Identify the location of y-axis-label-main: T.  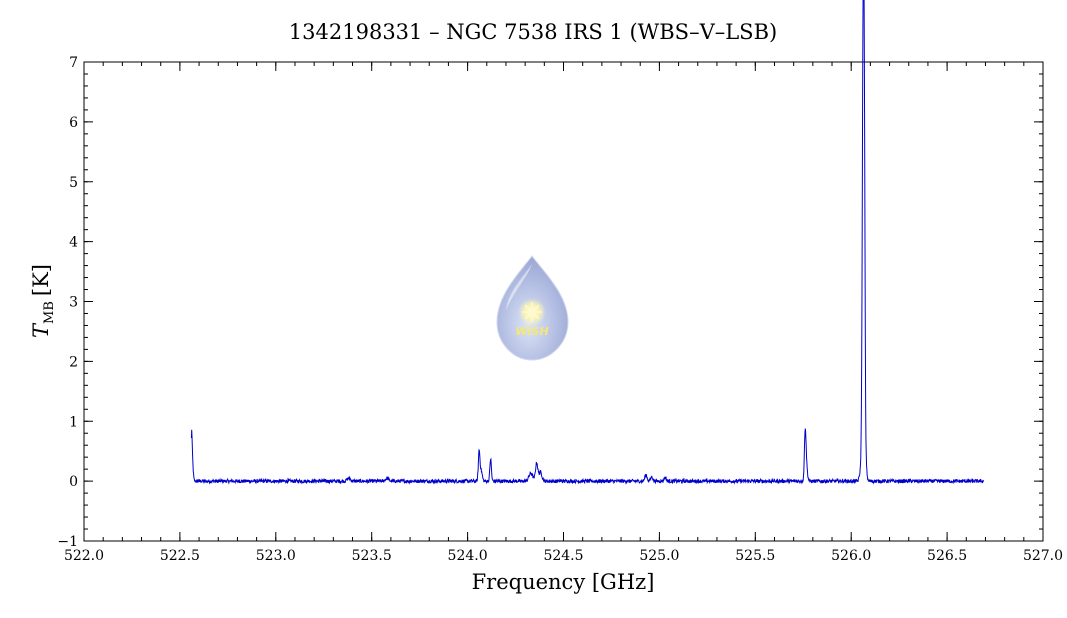
(41, 330).